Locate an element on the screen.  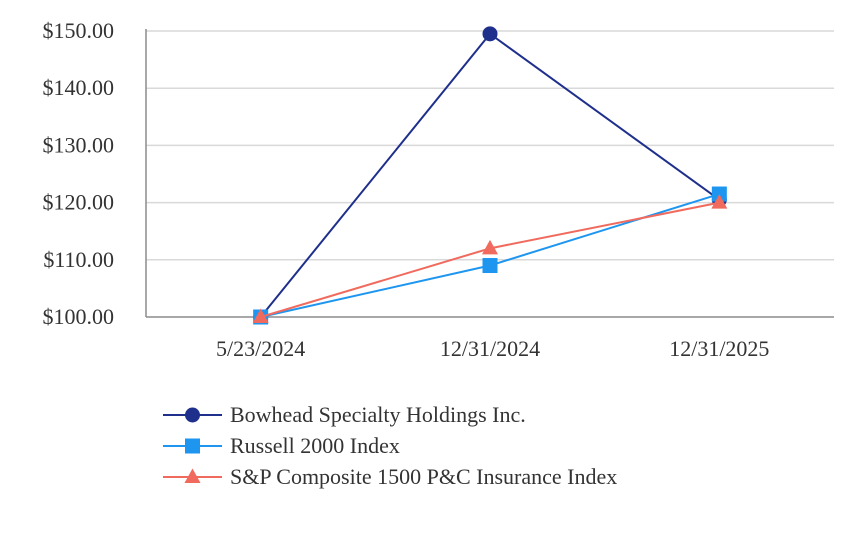
y-tick-label: $140.00 is located at coordinates (79, 87).